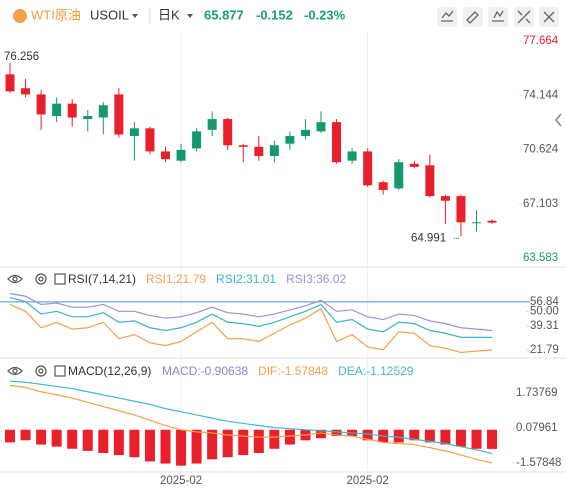 The width and height of the screenshot is (566, 493). I want to click on y-tick-label: 21.79, so click(544, 350).